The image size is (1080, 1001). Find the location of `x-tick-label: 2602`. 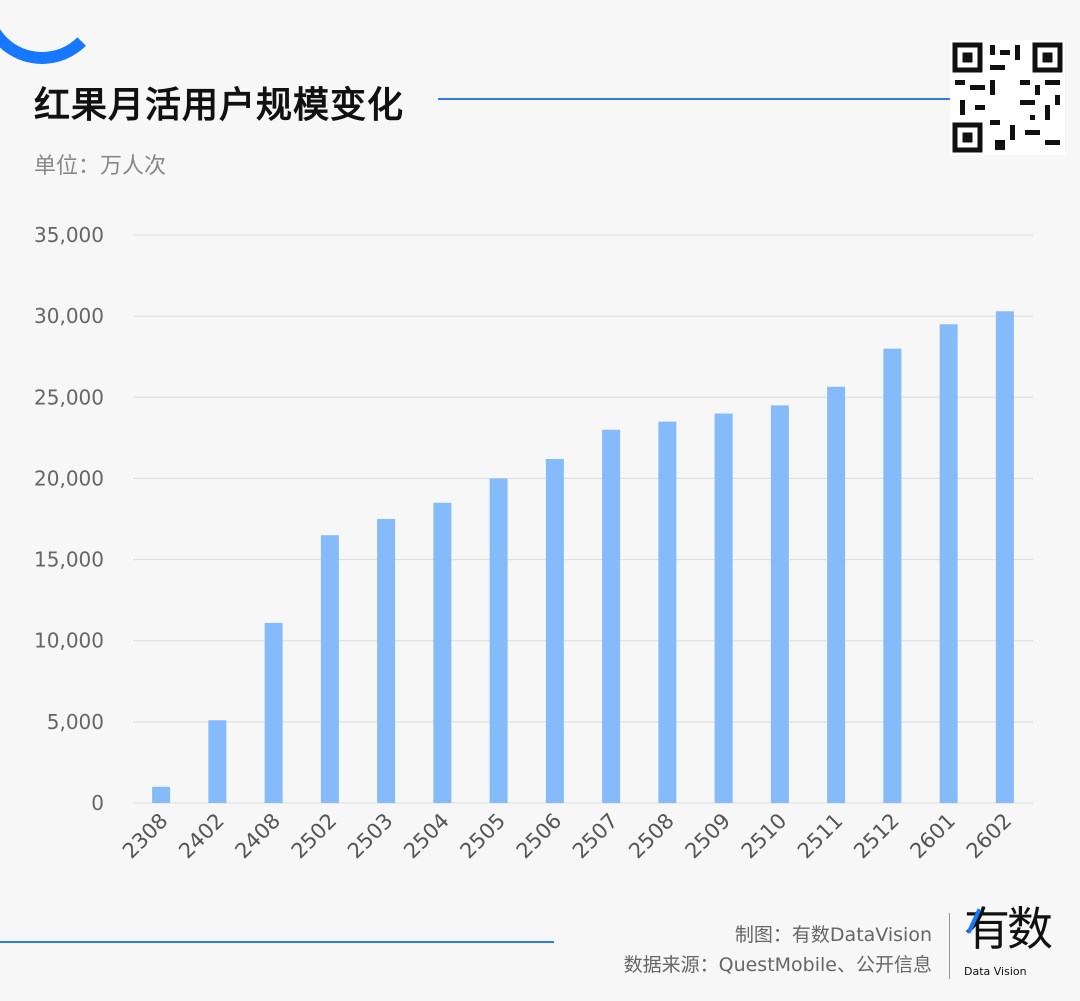

x-tick-label: 2602 is located at coordinates (989, 836).